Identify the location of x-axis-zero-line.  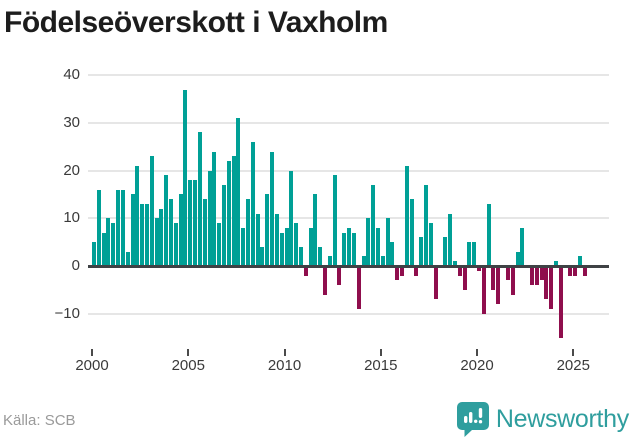
(348, 266).